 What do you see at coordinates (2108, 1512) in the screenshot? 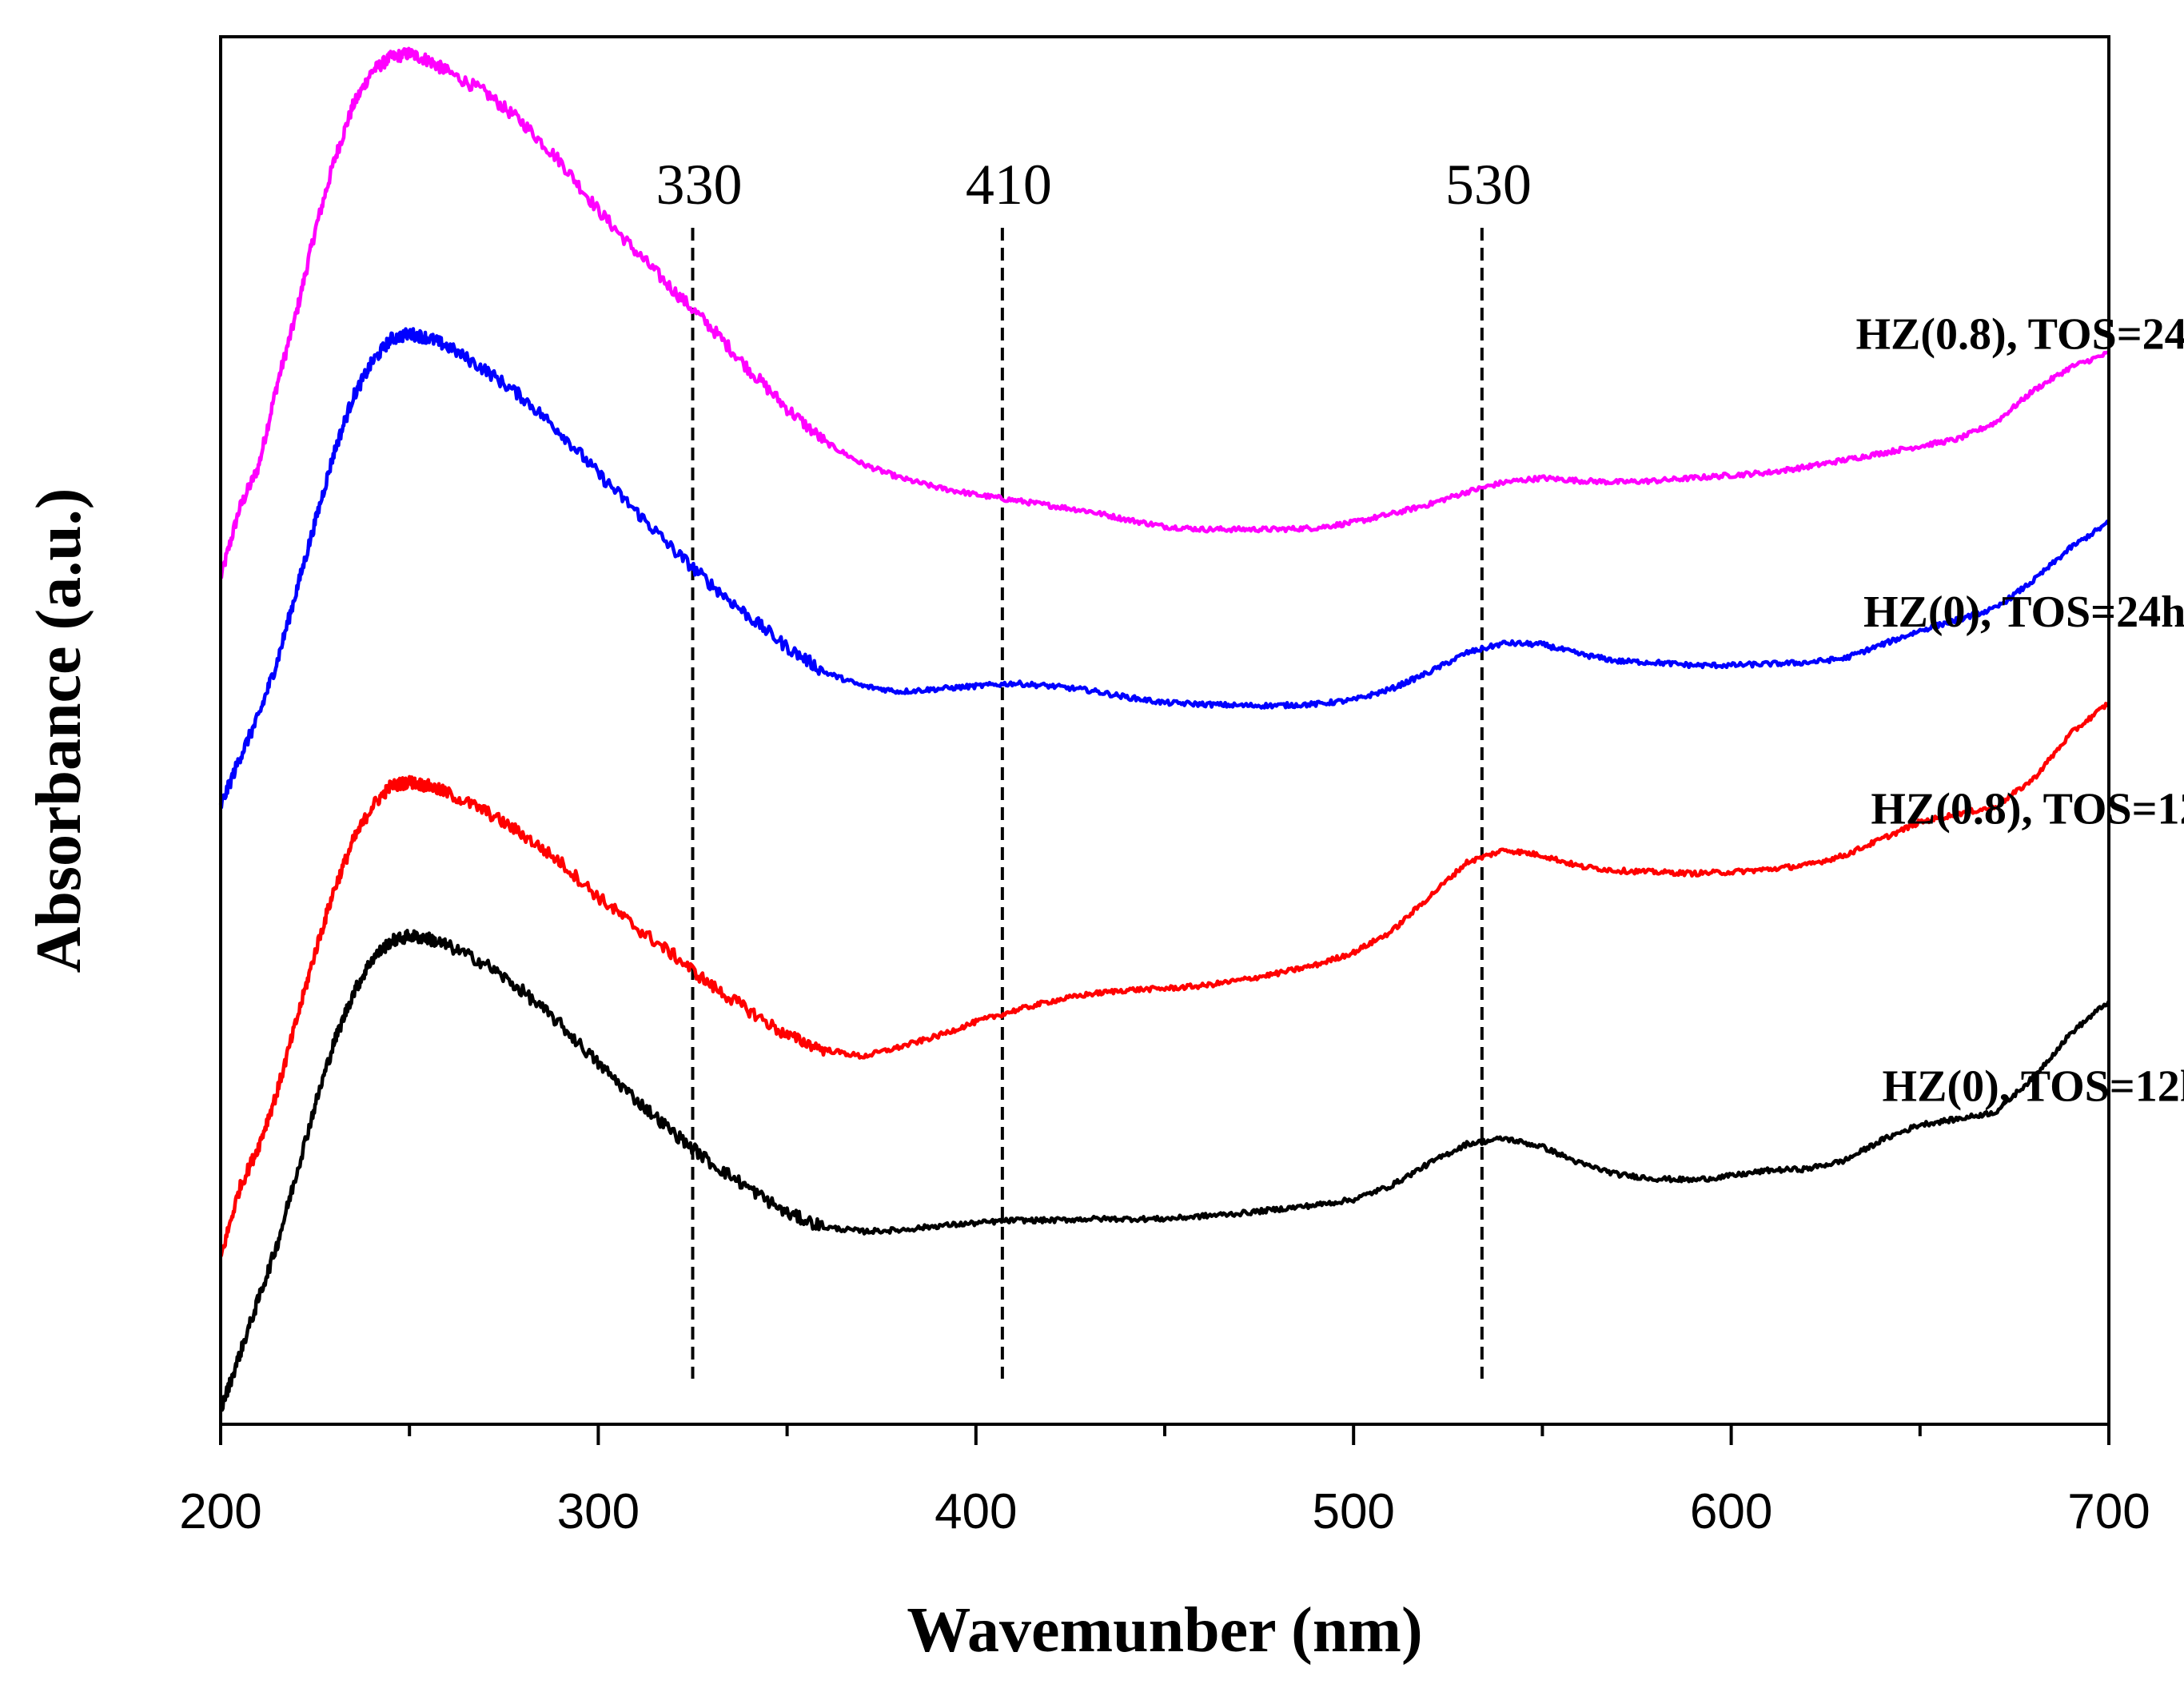
I see `x-tick-label-700: 700` at bounding box center [2108, 1512].